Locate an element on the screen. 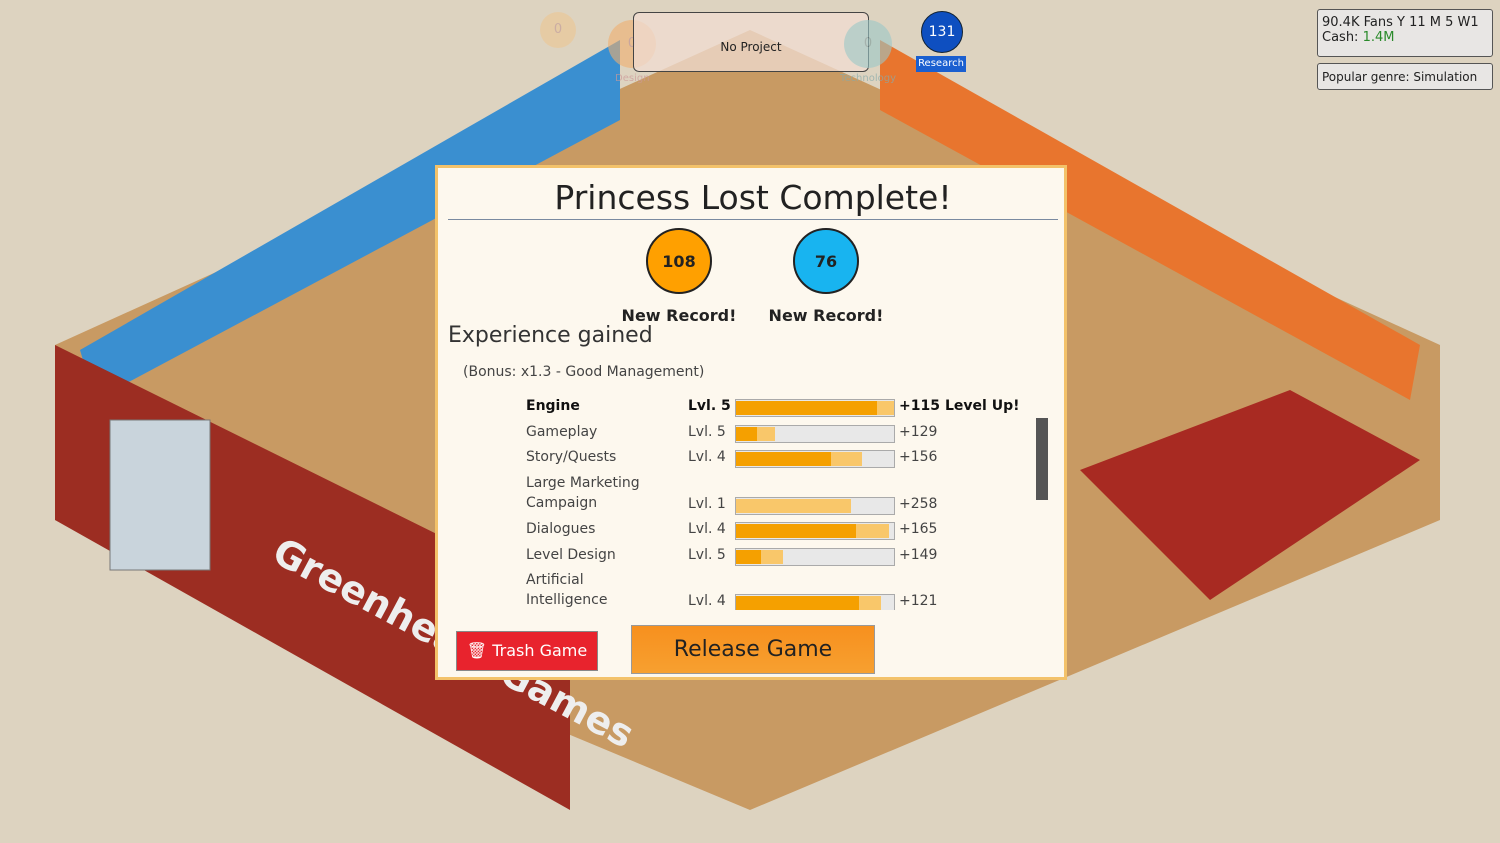 The height and width of the screenshot is (843, 1500). skill-name: Level Design is located at coordinates (571, 554).